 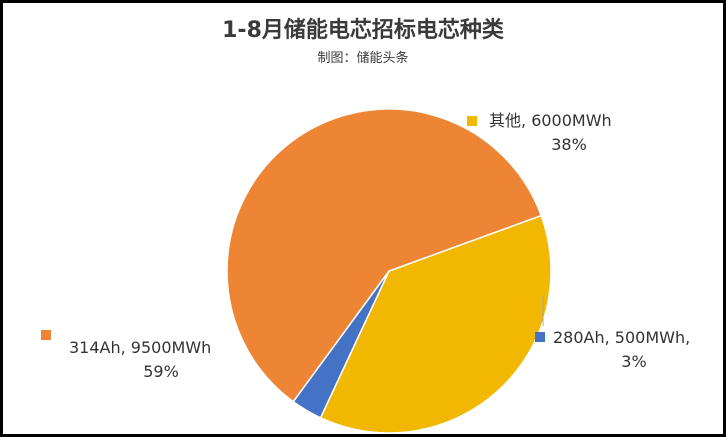 What do you see at coordinates (569, 144) in the screenshot?
I see `label-percent-other: 38%` at bounding box center [569, 144].